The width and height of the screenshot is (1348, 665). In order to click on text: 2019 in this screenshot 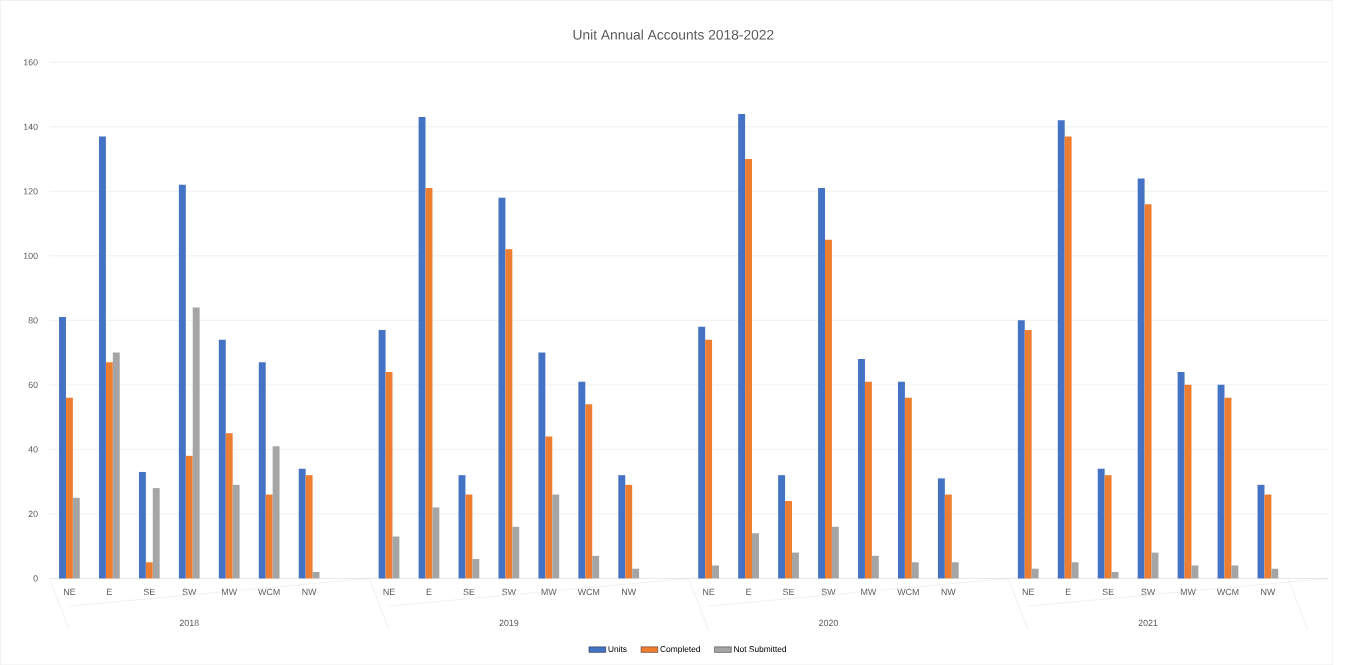, I will do `click(509, 622)`.